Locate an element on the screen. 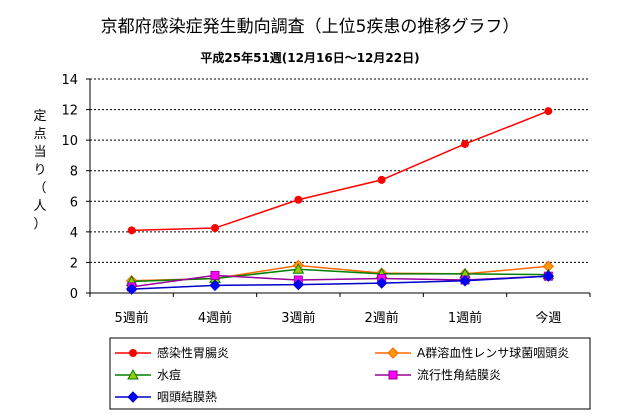 The height and width of the screenshot is (416, 640). y-tick-label: 8 is located at coordinates (74, 172).